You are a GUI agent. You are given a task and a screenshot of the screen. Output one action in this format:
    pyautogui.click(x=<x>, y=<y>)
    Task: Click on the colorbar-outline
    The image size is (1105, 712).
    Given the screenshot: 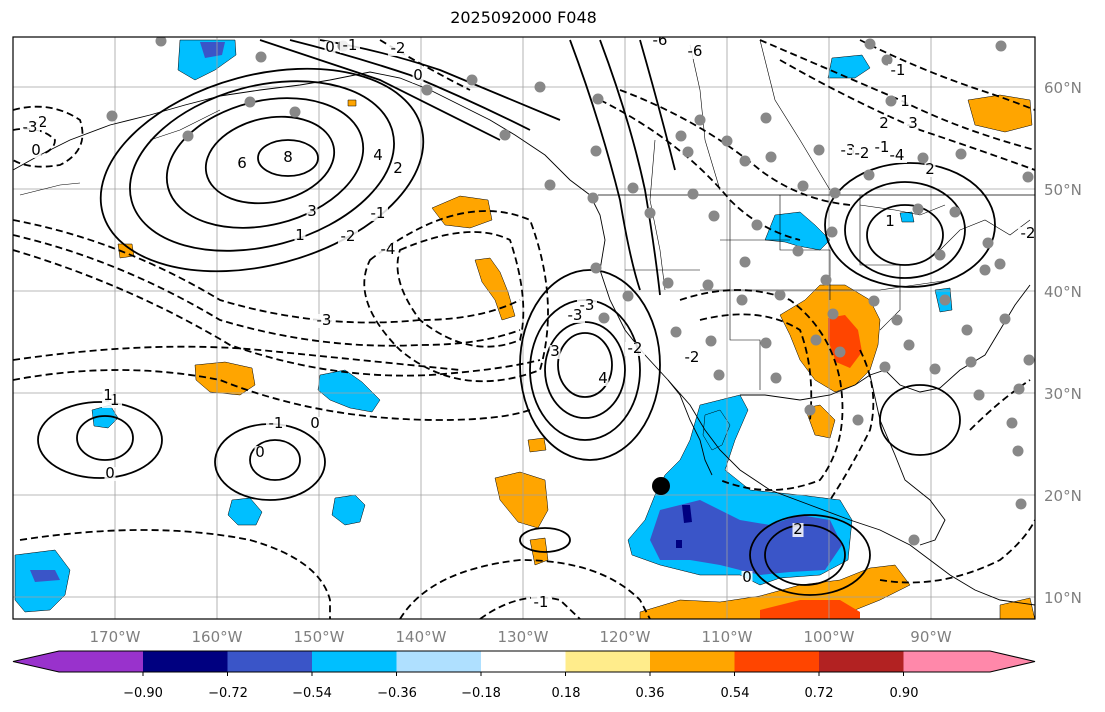 What is the action you would take?
    pyautogui.click(x=524, y=661)
    